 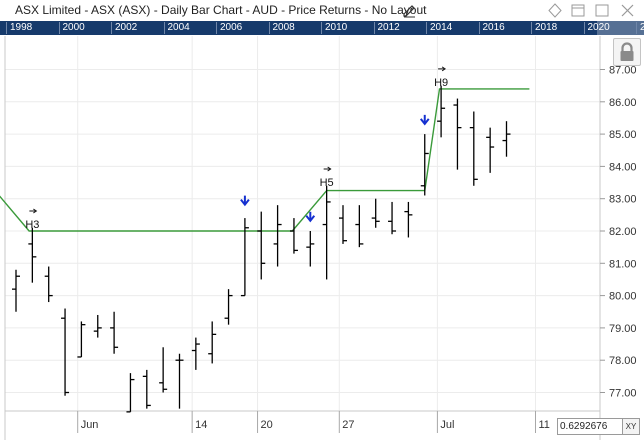 What do you see at coordinates (544, 28) in the screenshot?
I see `year-label: 2018` at bounding box center [544, 28].